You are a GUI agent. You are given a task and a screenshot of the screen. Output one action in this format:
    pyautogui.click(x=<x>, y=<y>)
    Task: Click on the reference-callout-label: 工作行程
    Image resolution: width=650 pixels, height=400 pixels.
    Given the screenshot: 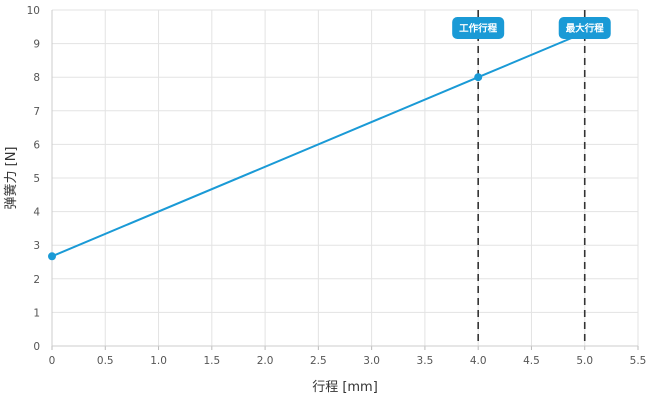 What is the action you would take?
    pyautogui.click(x=478, y=29)
    